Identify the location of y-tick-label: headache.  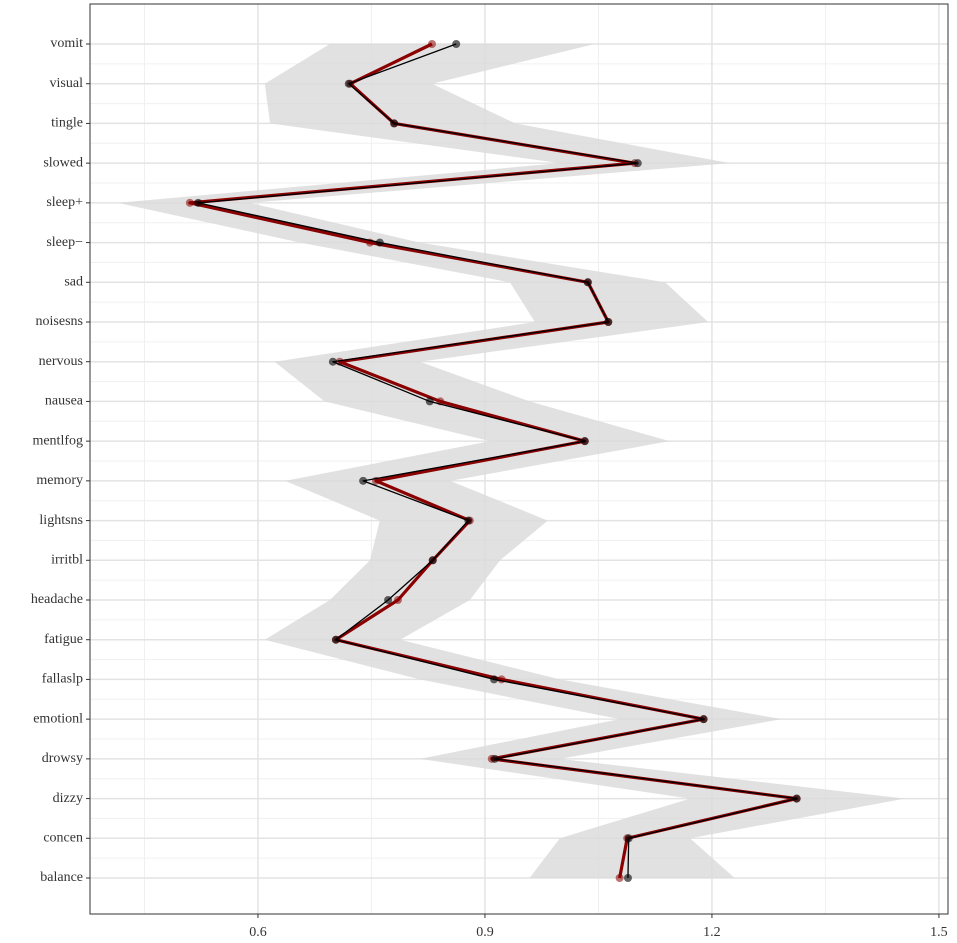
(57, 599).